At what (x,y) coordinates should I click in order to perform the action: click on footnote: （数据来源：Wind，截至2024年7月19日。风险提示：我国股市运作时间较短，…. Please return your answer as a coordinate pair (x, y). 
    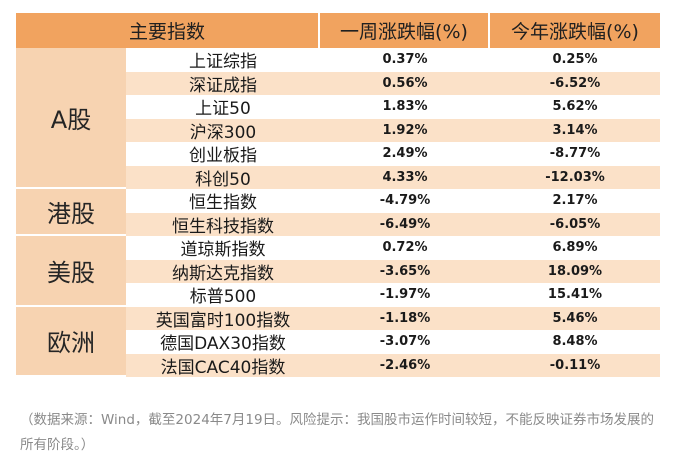
    Looking at the image, I should click on (337, 432).